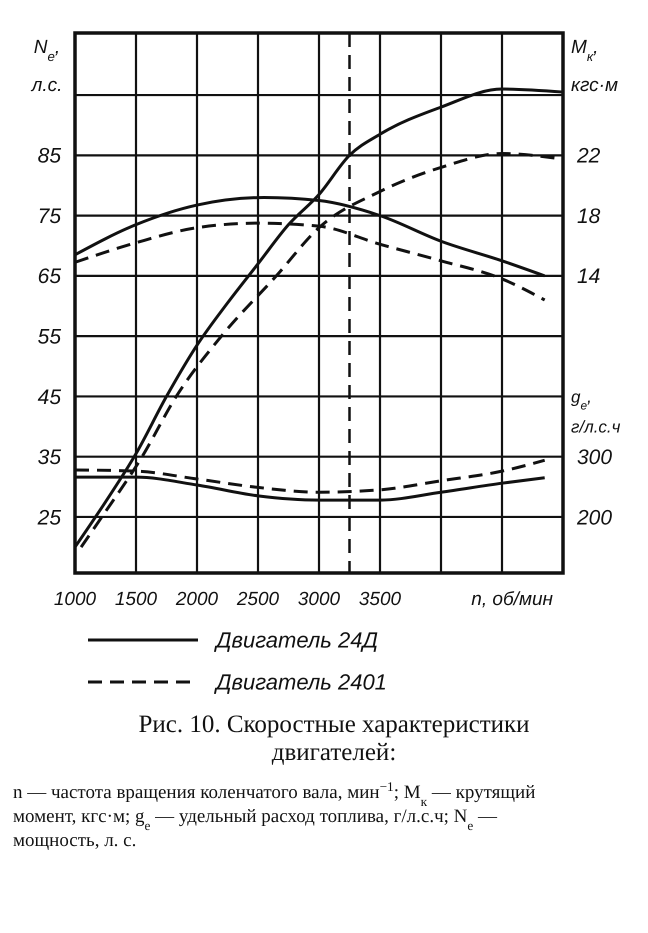 This screenshot has height=933, width=648. I want to click on text: Рис. 10. Скоростные характеристики двигателей:, so click(334, 738).